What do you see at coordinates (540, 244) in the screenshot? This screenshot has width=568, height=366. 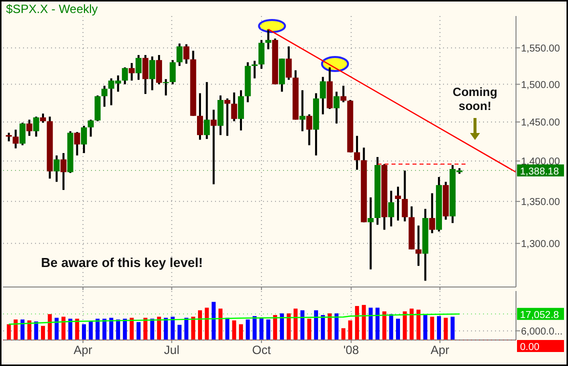 I see `y-tick-label: 1,300.00` at bounding box center [540, 244].